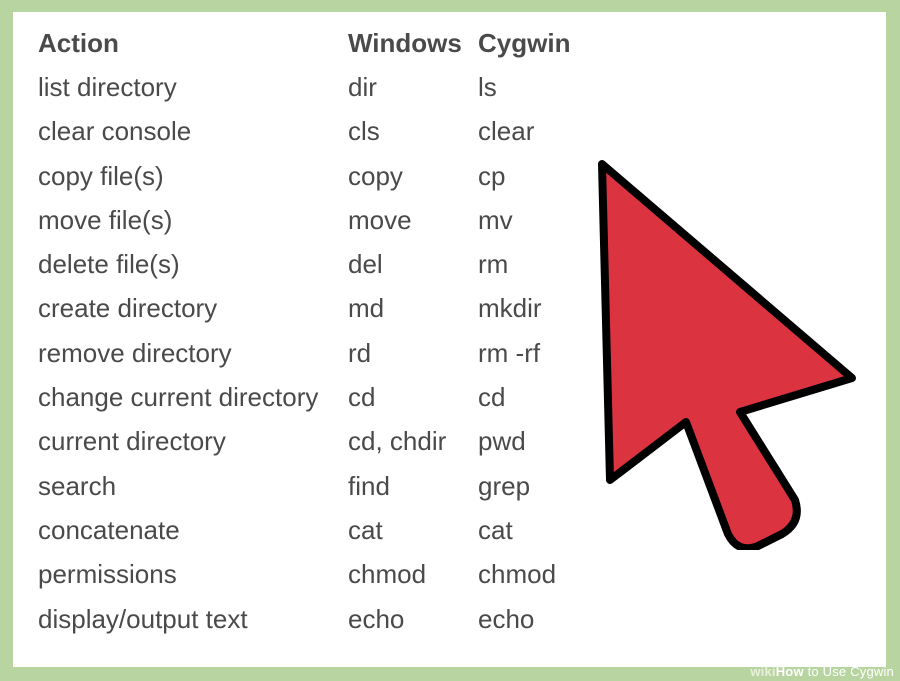 The width and height of the screenshot is (900, 681). I want to click on cell-windows: move, so click(380, 219).